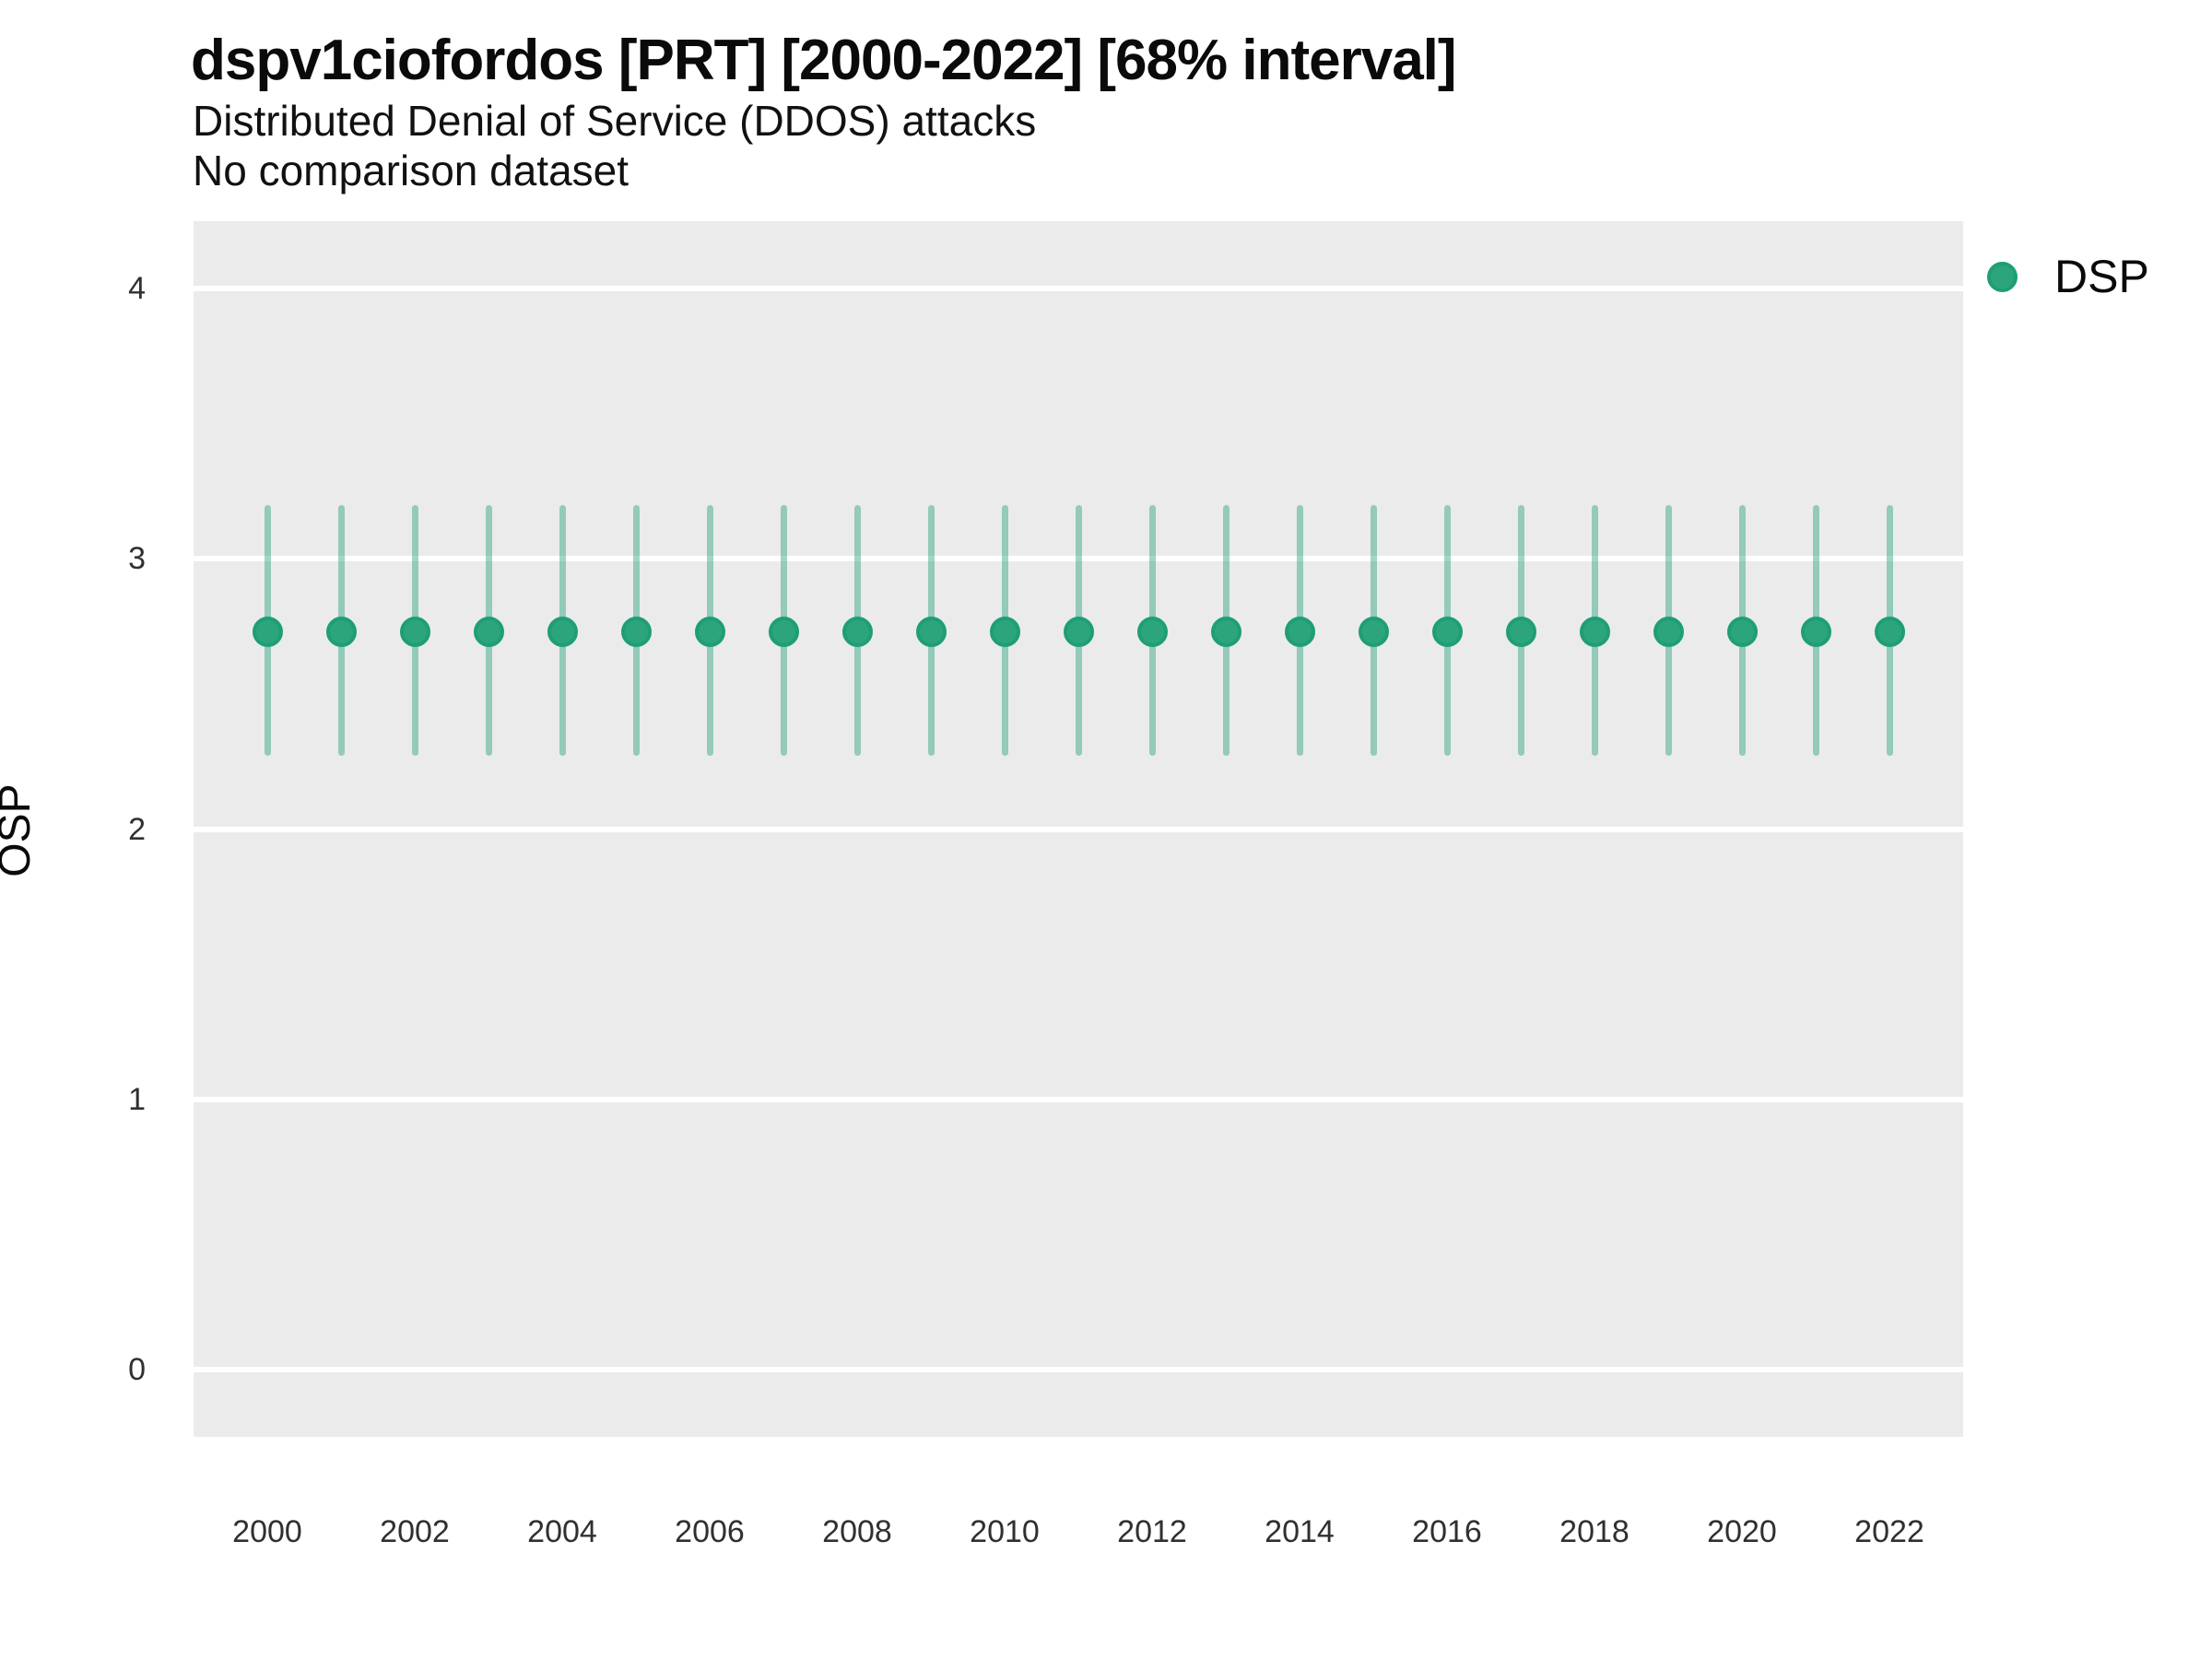 The image size is (2212, 1659). I want to click on x-tick-label: 2020, so click(1742, 1531).